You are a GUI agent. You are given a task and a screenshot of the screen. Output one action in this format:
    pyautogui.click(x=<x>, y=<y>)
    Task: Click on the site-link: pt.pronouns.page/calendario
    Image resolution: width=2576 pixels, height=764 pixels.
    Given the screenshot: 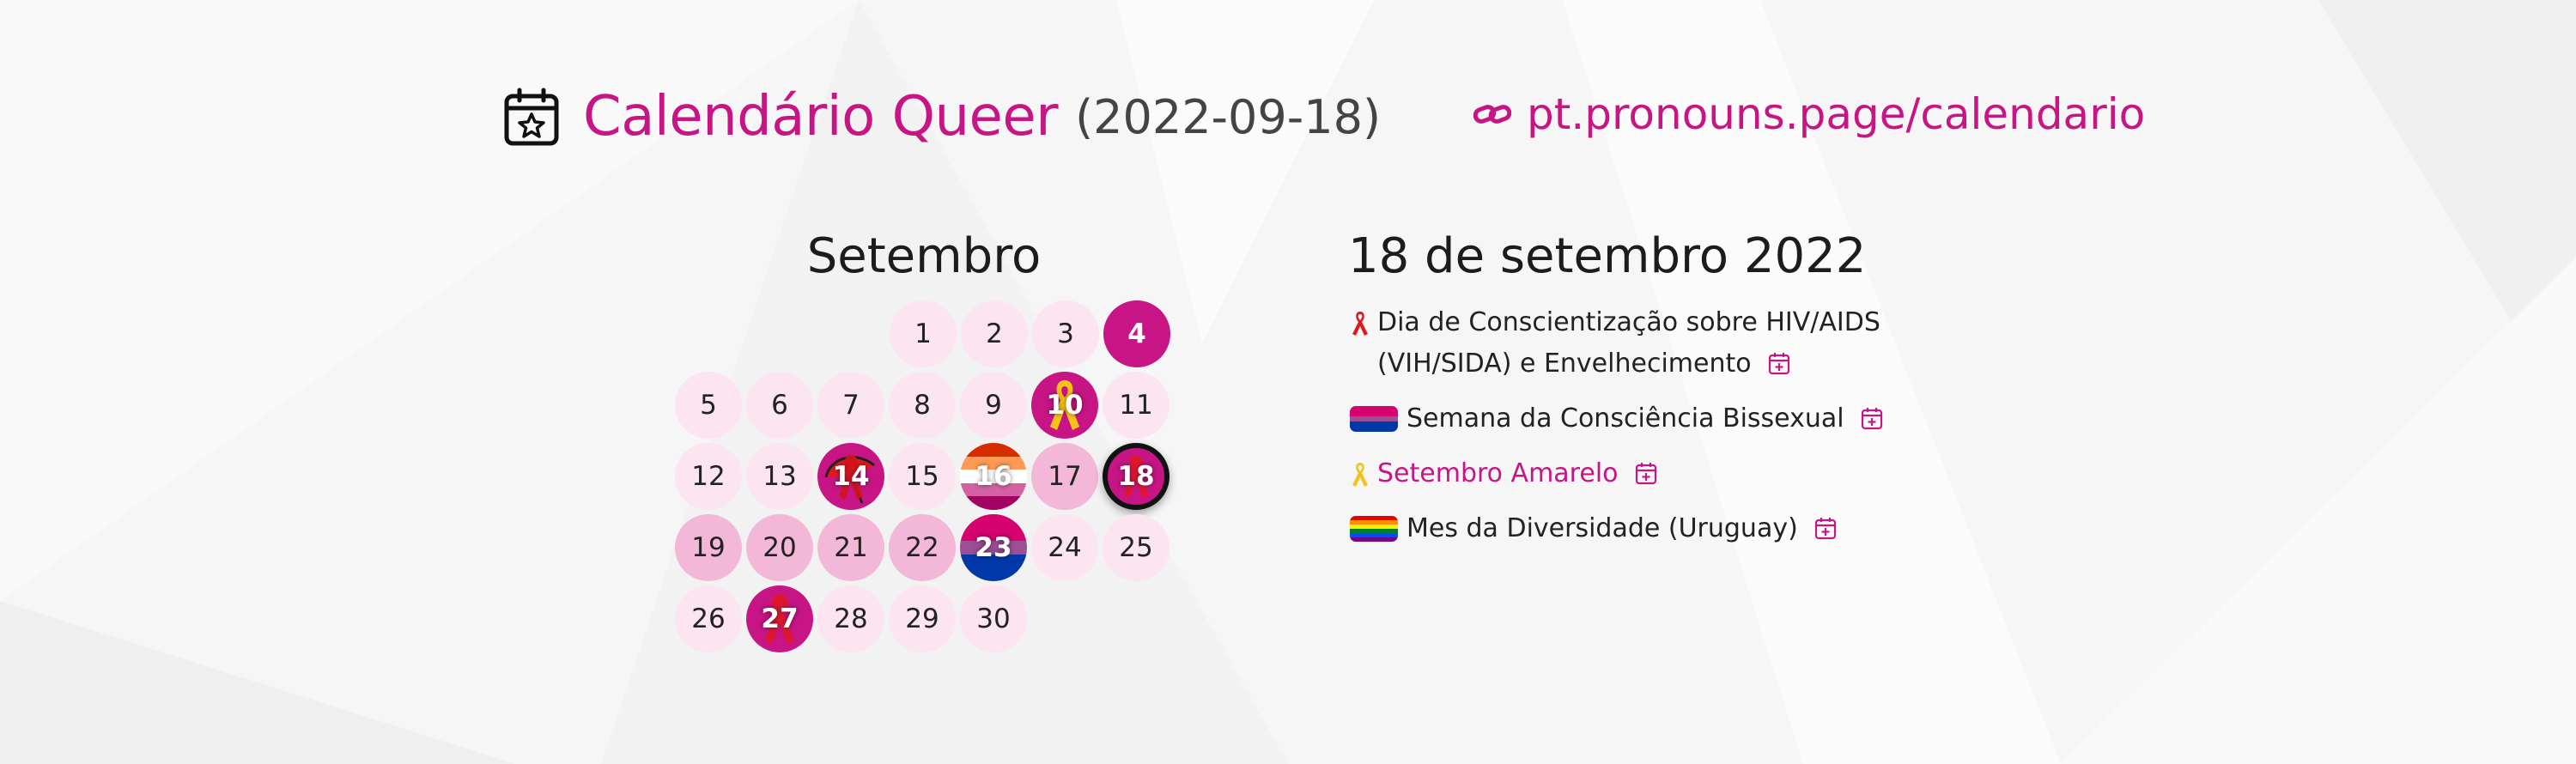 What is the action you would take?
    pyautogui.click(x=1809, y=114)
    